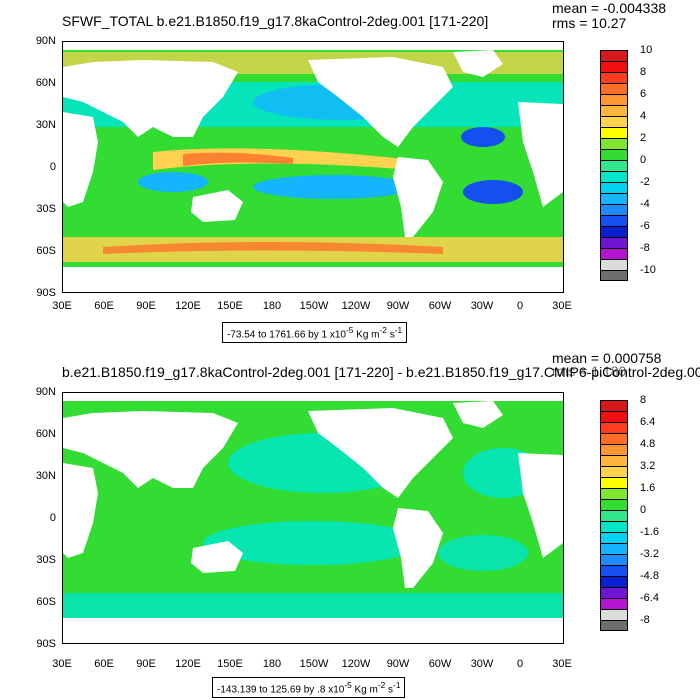 The image size is (700, 700). I want to click on panel1-units-exp3: -1, so click(398, 330).